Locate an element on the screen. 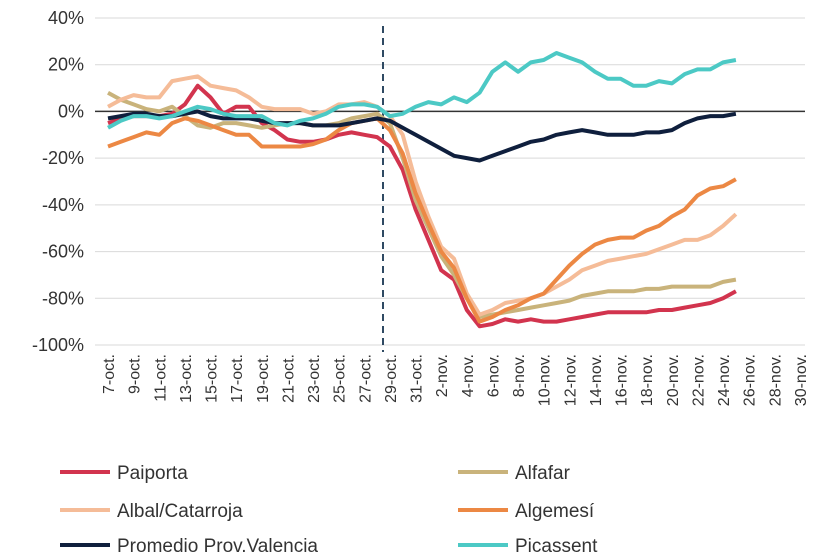 The image size is (813, 555). x-tick-label: 30-nov. is located at coordinates (801, 380).